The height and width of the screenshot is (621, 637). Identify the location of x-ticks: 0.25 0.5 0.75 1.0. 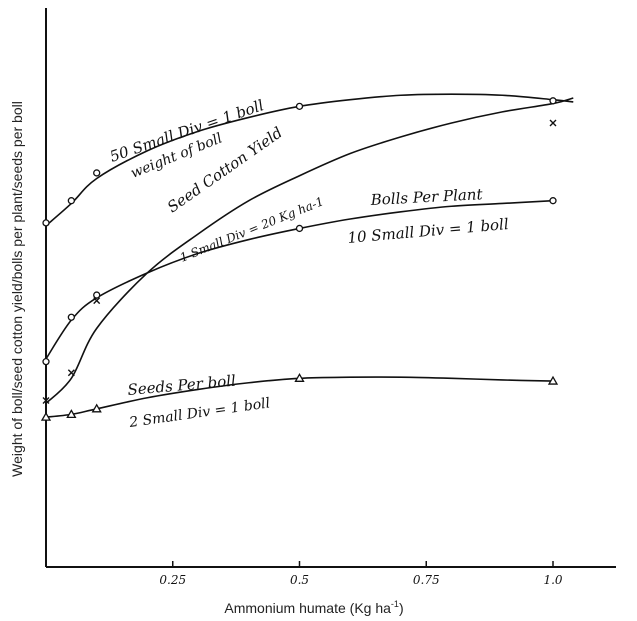
(361, 574).